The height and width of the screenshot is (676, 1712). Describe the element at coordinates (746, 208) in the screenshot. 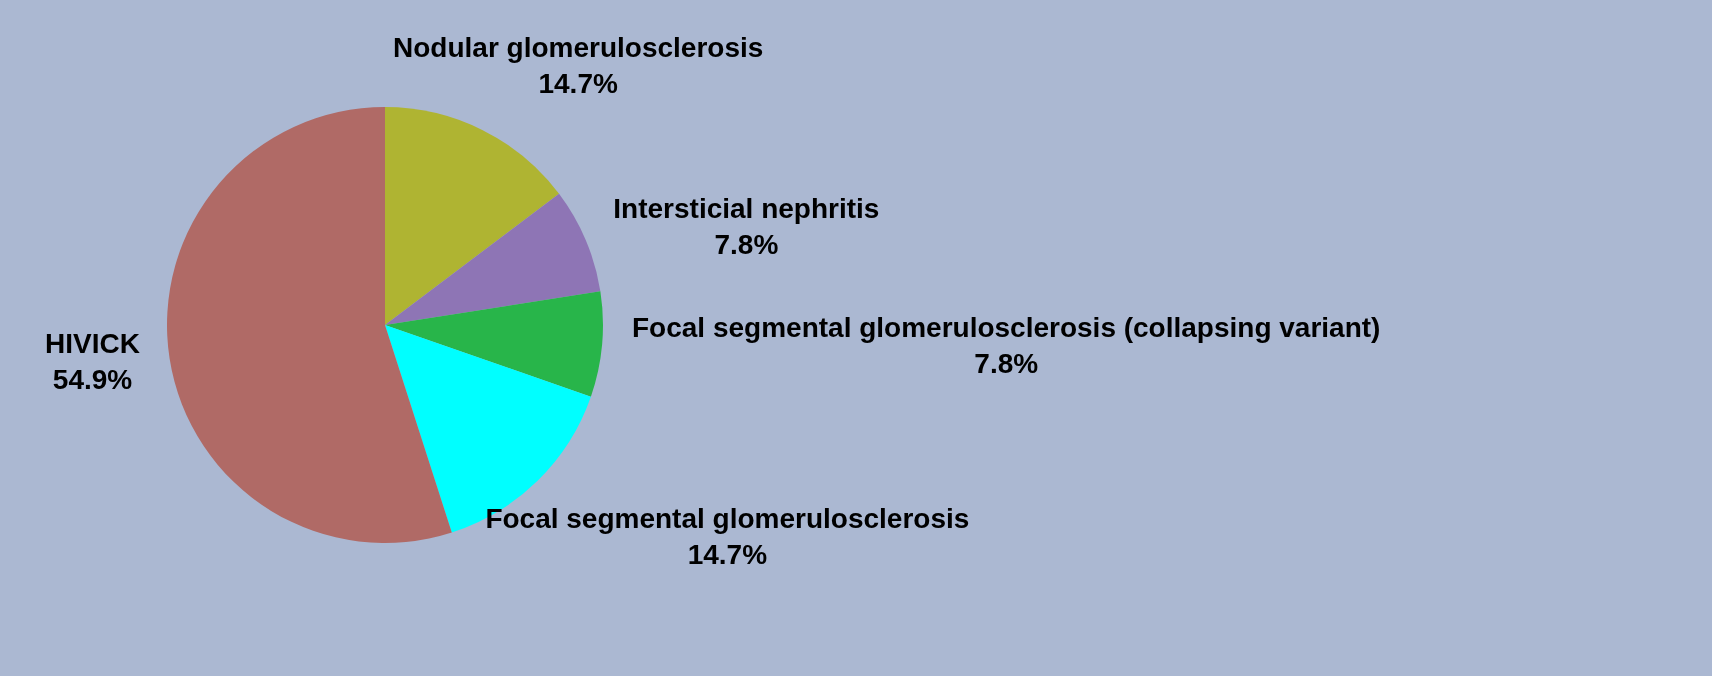

I see `slice-label: Intersticial nephritis` at that location.